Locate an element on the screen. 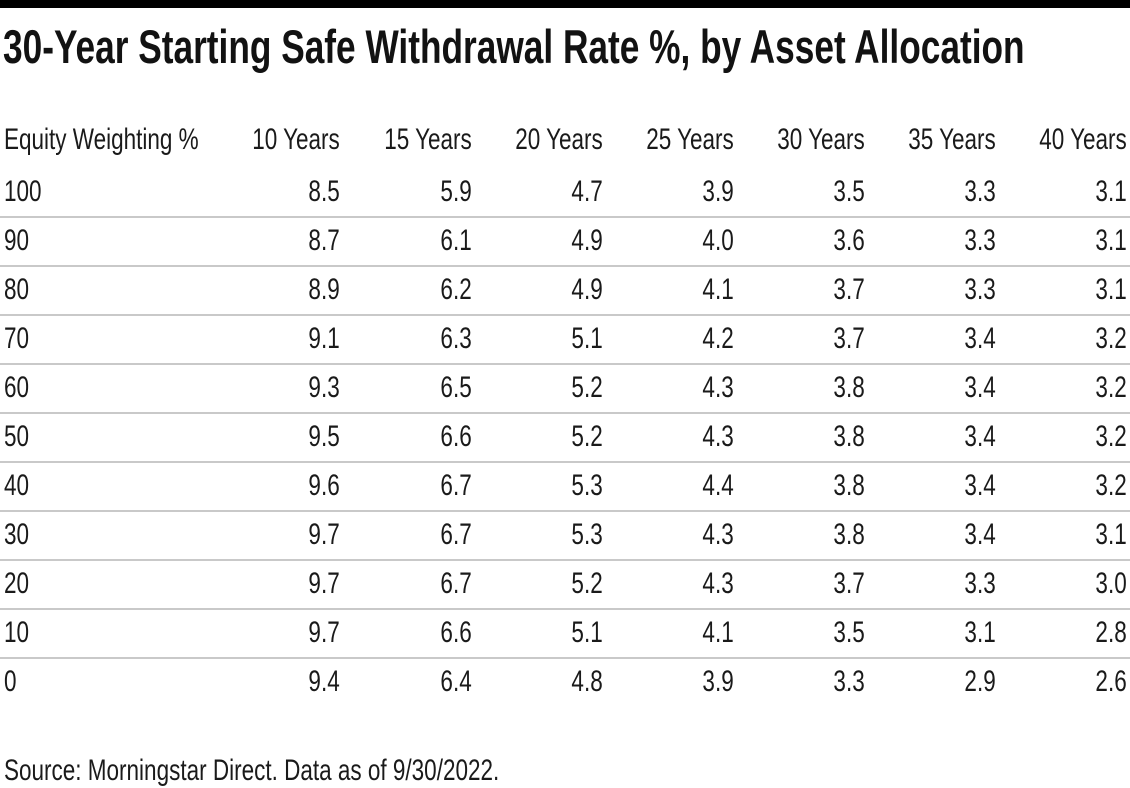 The image size is (1130, 788). table-row-equity-100: 100 8.5 5.9 4.7 3.9 3.5 3.3 3.1 is located at coordinates (565, 193).